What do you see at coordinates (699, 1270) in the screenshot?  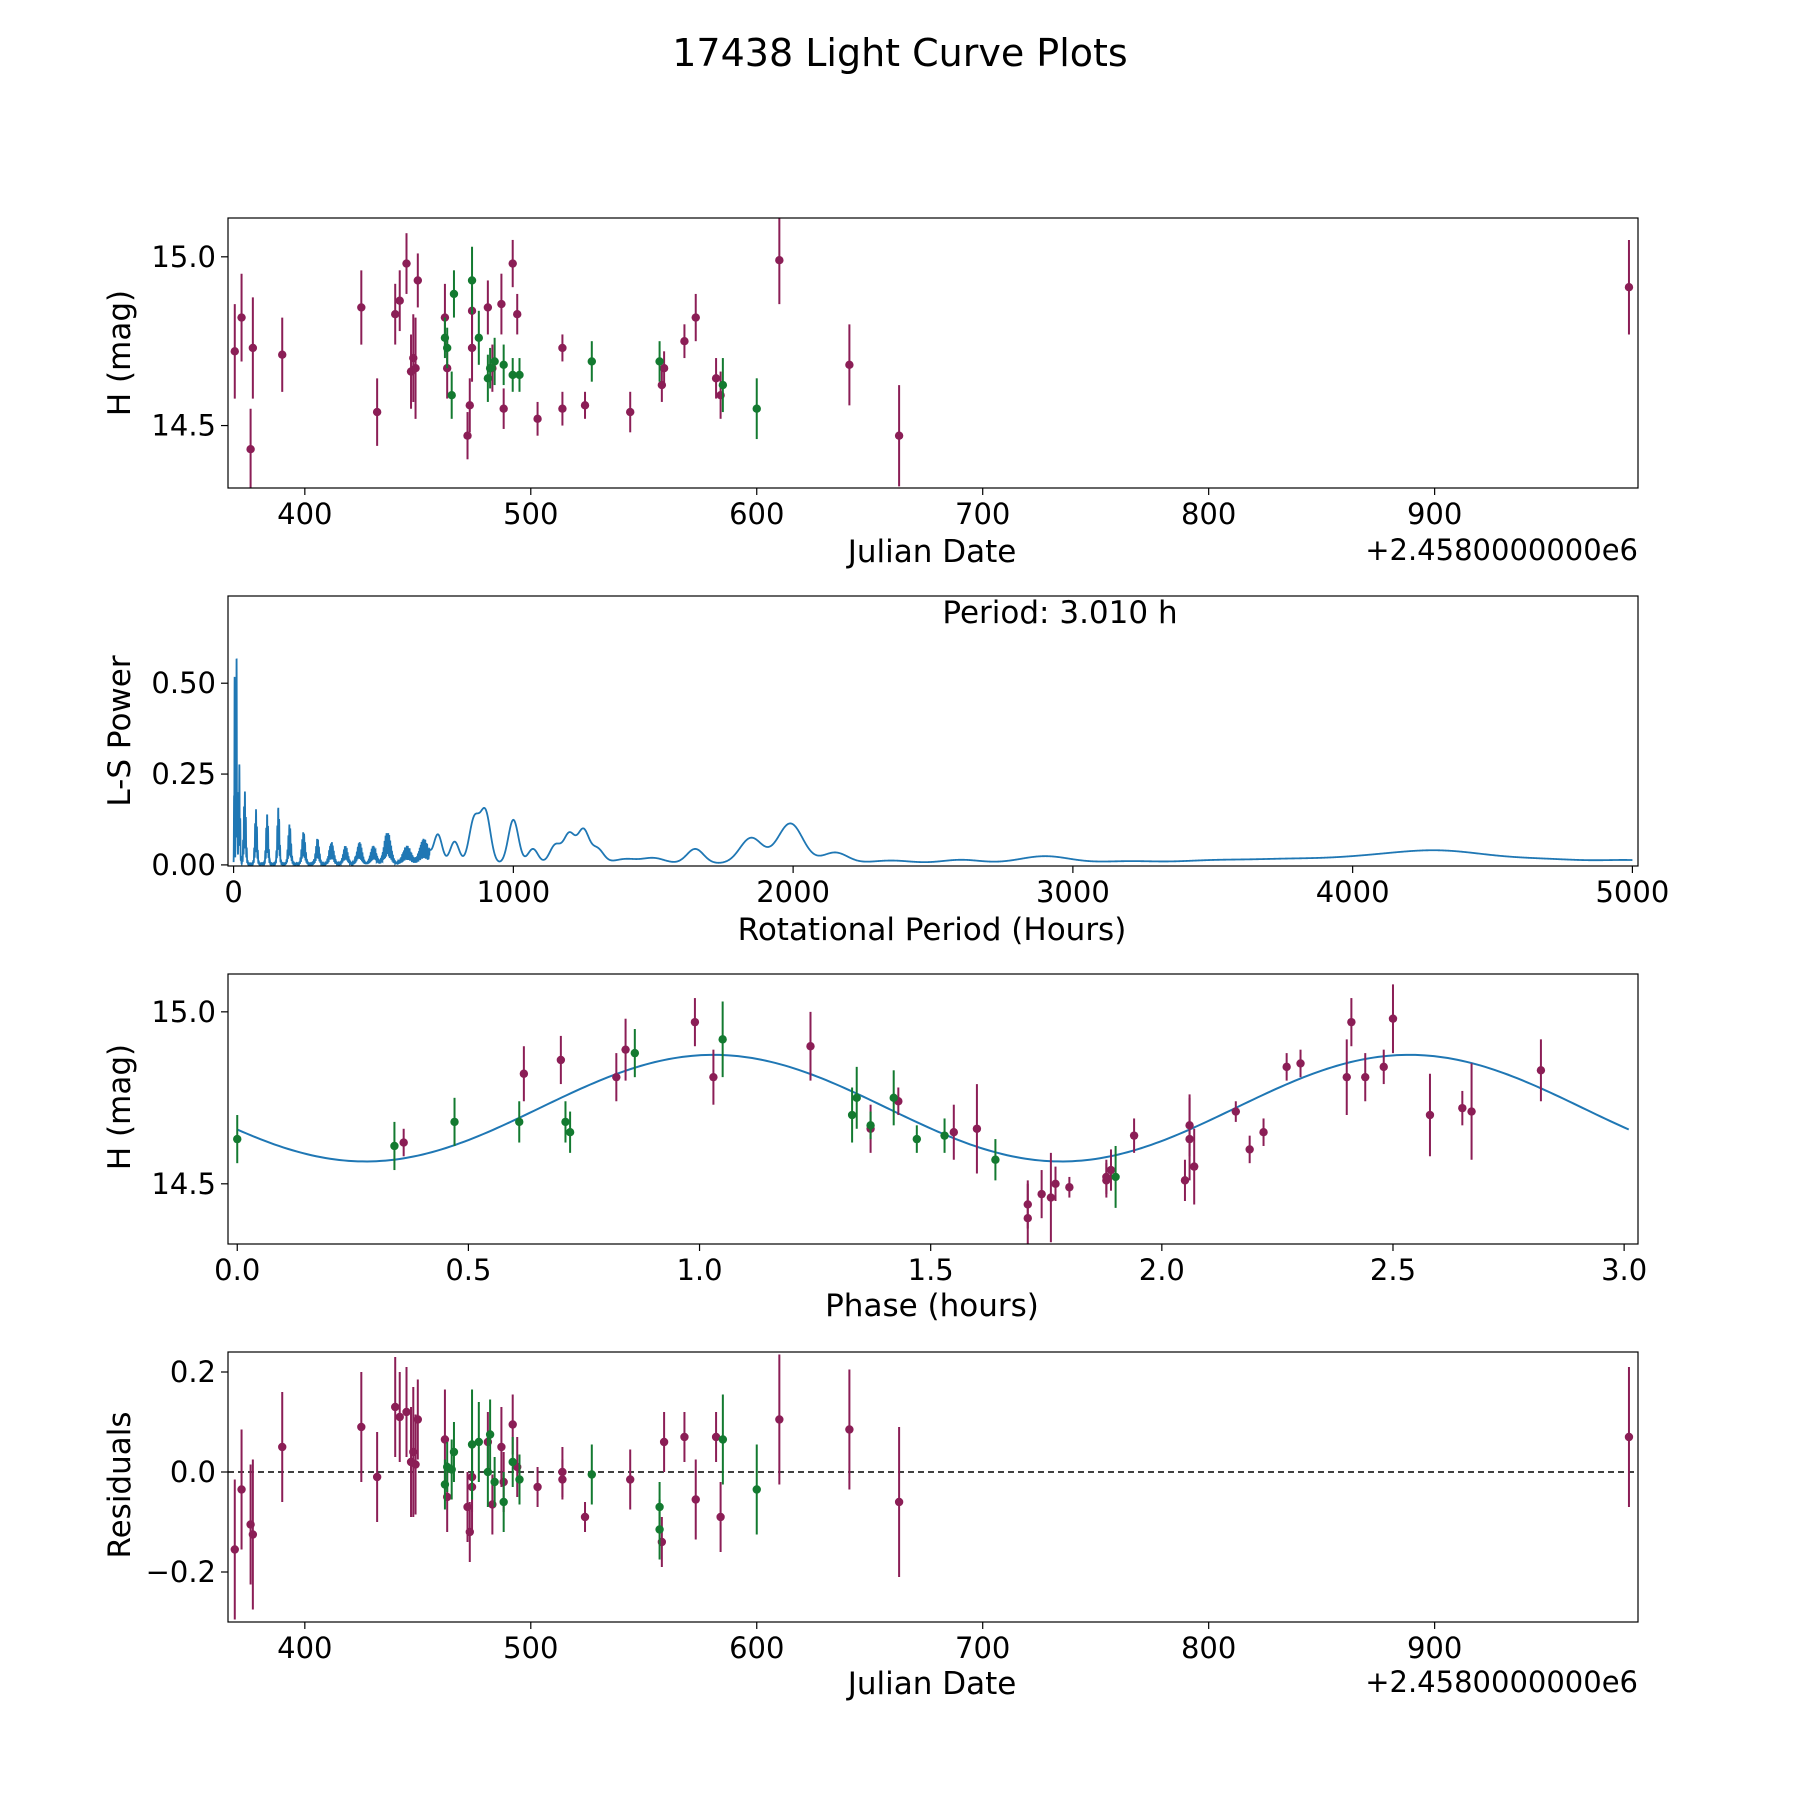 I see `phased-xtick-label: 1.0` at bounding box center [699, 1270].